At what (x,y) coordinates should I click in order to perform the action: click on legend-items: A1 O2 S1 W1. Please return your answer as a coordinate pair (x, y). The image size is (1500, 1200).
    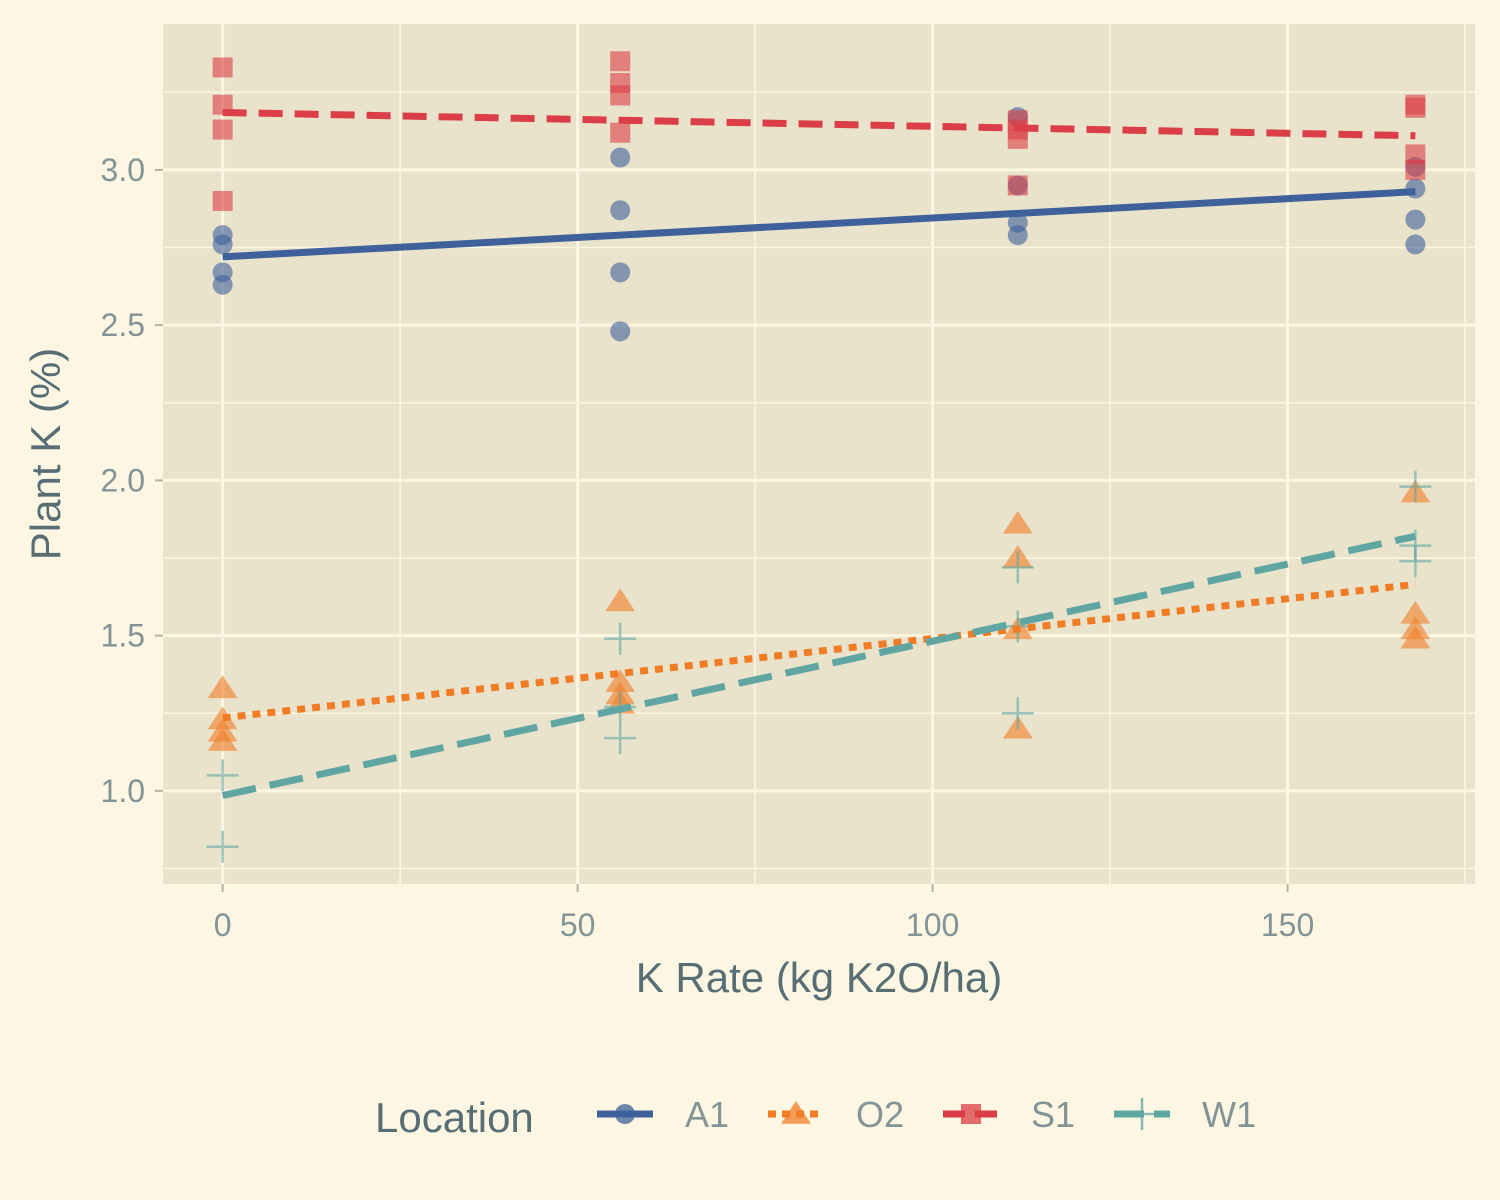
    Looking at the image, I should click on (926, 1114).